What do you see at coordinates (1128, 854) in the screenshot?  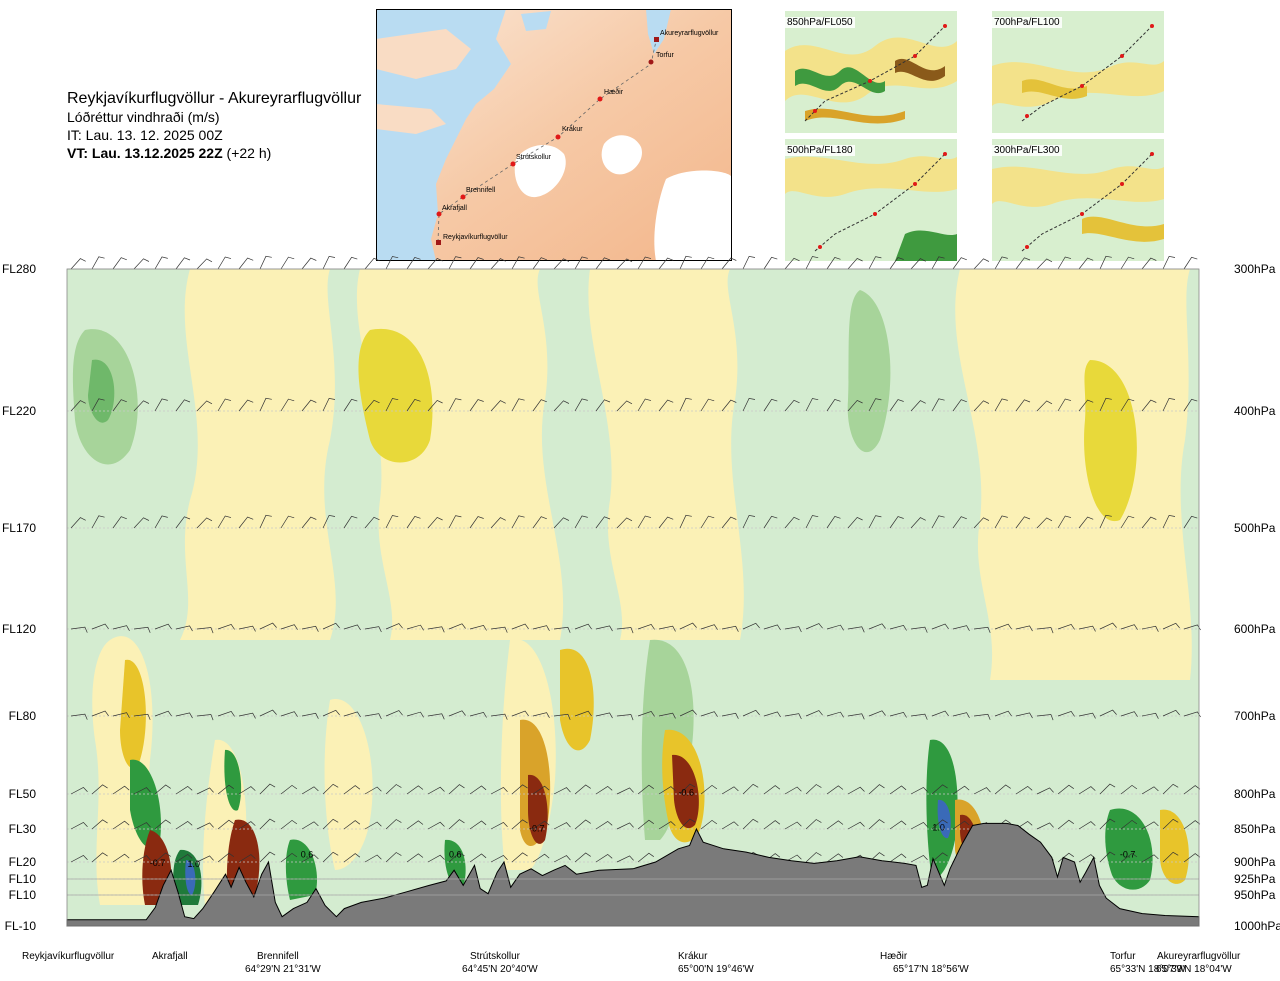 I see `contour-label-7: -0.7` at bounding box center [1128, 854].